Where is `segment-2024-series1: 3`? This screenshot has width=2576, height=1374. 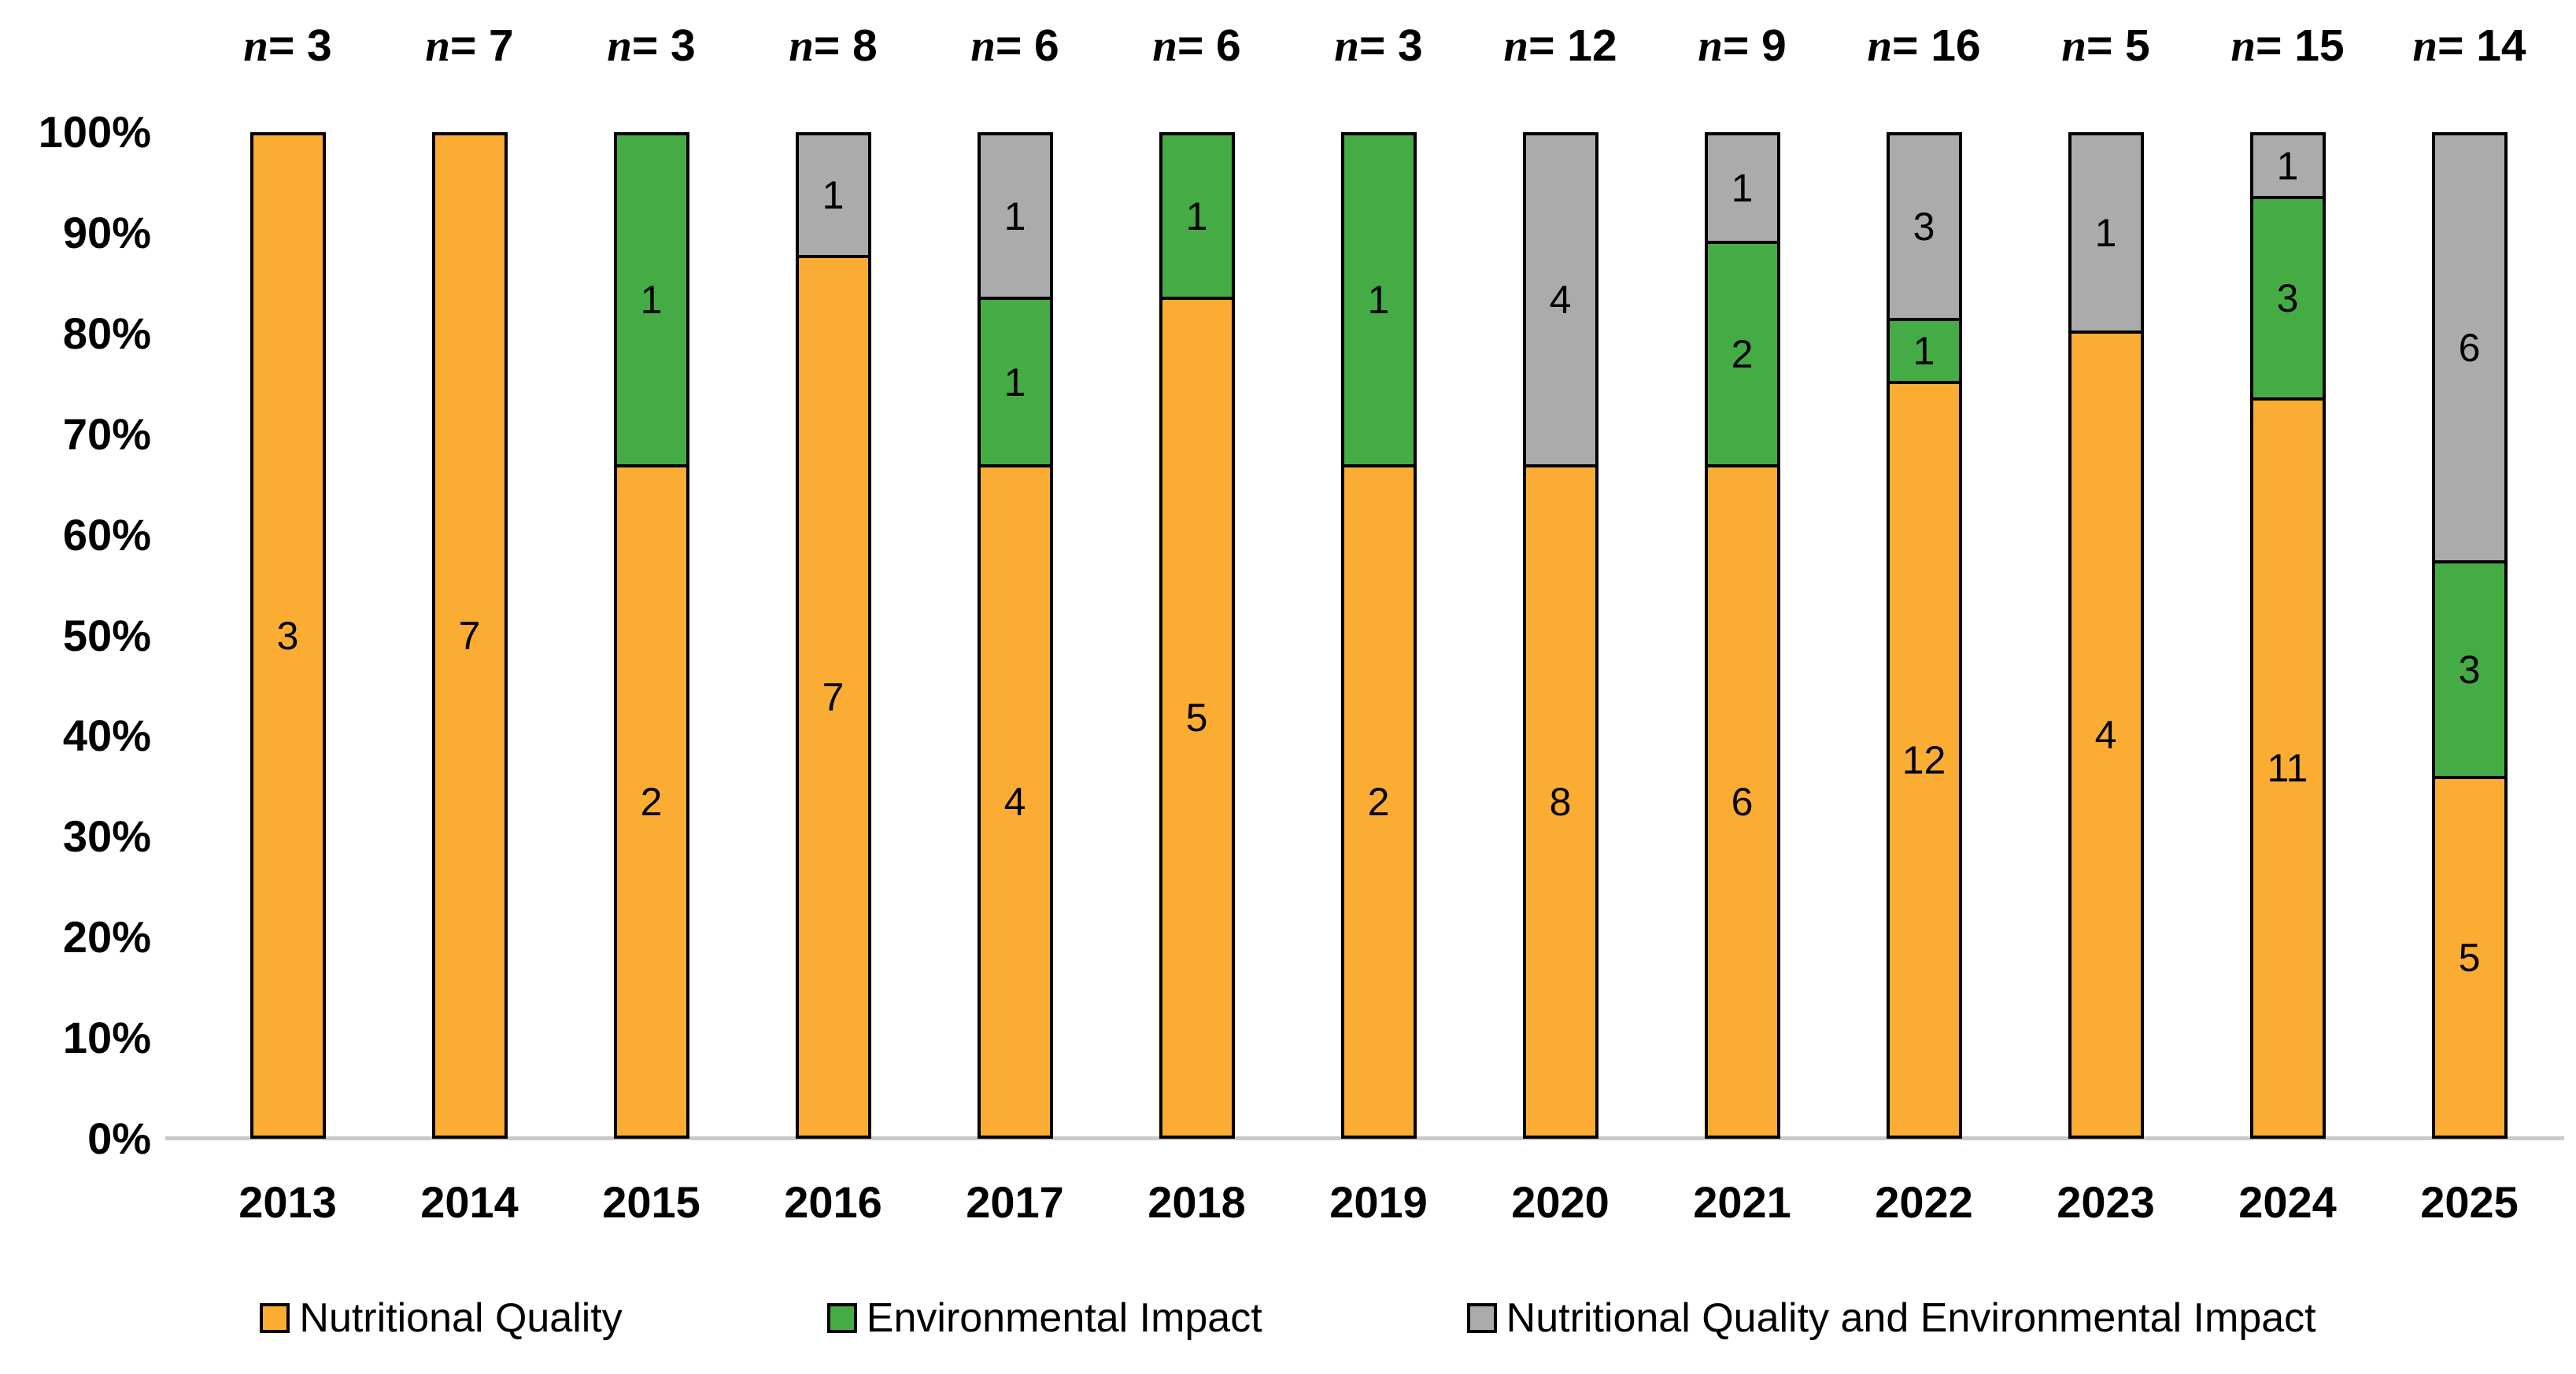
segment-2024-series1: 3 is located at coordinates (2287, 298).